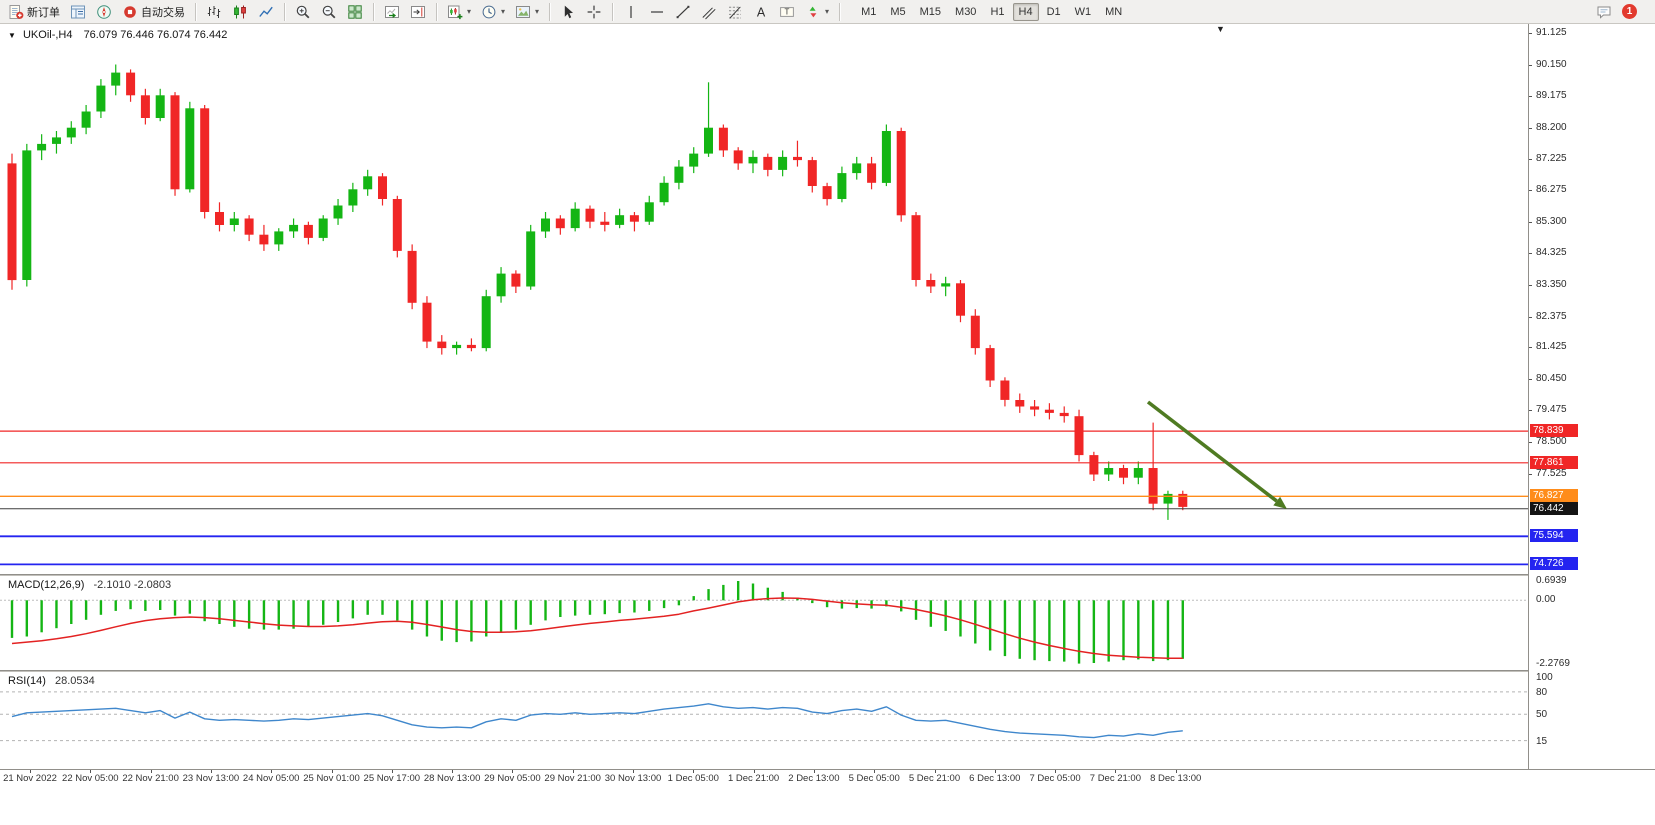 The width and height of the screenshot is (1655, 825). I want to click on zoom-in-icon, so click(303, 12).